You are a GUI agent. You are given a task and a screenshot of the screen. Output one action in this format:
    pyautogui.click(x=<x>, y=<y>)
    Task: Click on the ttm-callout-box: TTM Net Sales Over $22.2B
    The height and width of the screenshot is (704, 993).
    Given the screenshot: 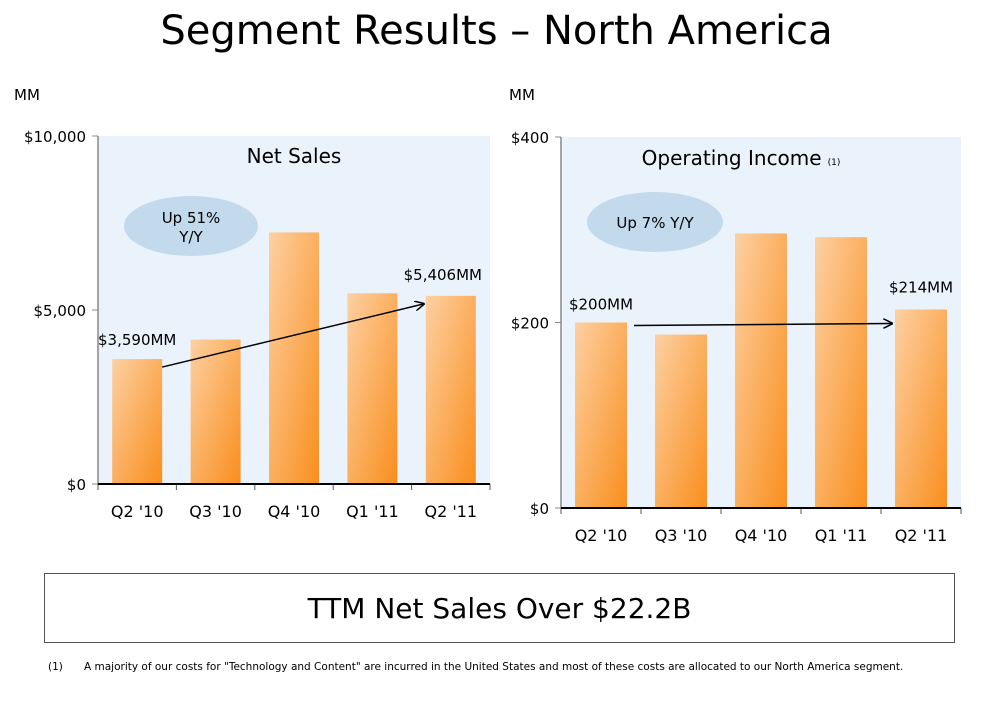 What is the action you would take?
    pyautogui.click(x=499, y=608)
    